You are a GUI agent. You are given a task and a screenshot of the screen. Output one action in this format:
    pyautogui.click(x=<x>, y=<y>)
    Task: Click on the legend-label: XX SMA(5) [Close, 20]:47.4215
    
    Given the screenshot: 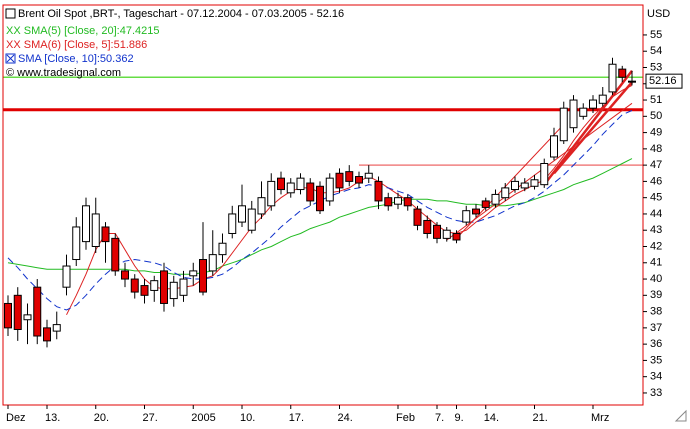 What is the action you would take?
    pyautogui.click(x=82, y=31)
    